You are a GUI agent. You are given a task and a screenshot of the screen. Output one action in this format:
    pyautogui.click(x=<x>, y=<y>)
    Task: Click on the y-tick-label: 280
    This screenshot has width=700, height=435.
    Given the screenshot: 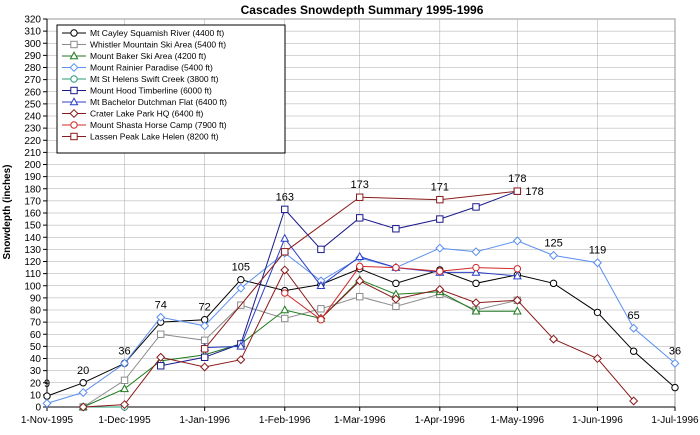 What is the action you would take?
    pyautogui.click(x=32, y=68)
    